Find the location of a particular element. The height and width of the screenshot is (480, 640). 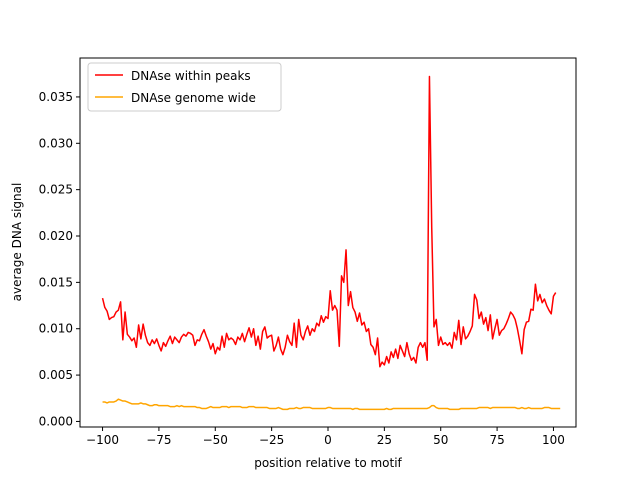

x-tick-label: 25 is located at coordinates (384, 440).